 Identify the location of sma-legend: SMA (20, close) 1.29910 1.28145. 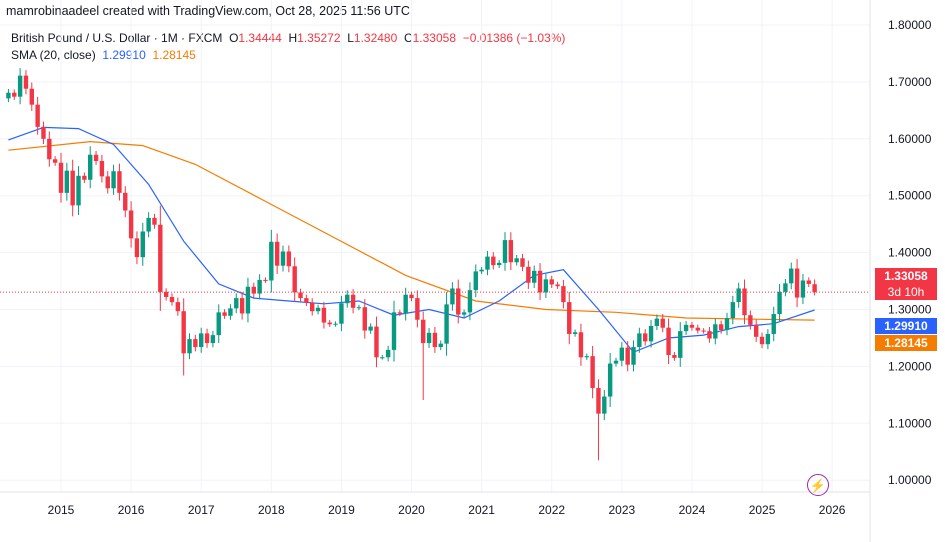
(288, 55).